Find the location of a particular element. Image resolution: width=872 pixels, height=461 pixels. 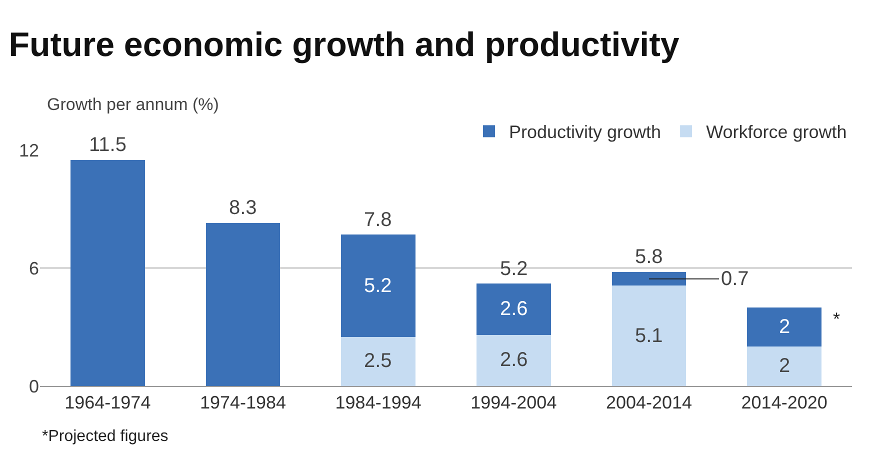

annotation: * is located at coordinates (836, 319).